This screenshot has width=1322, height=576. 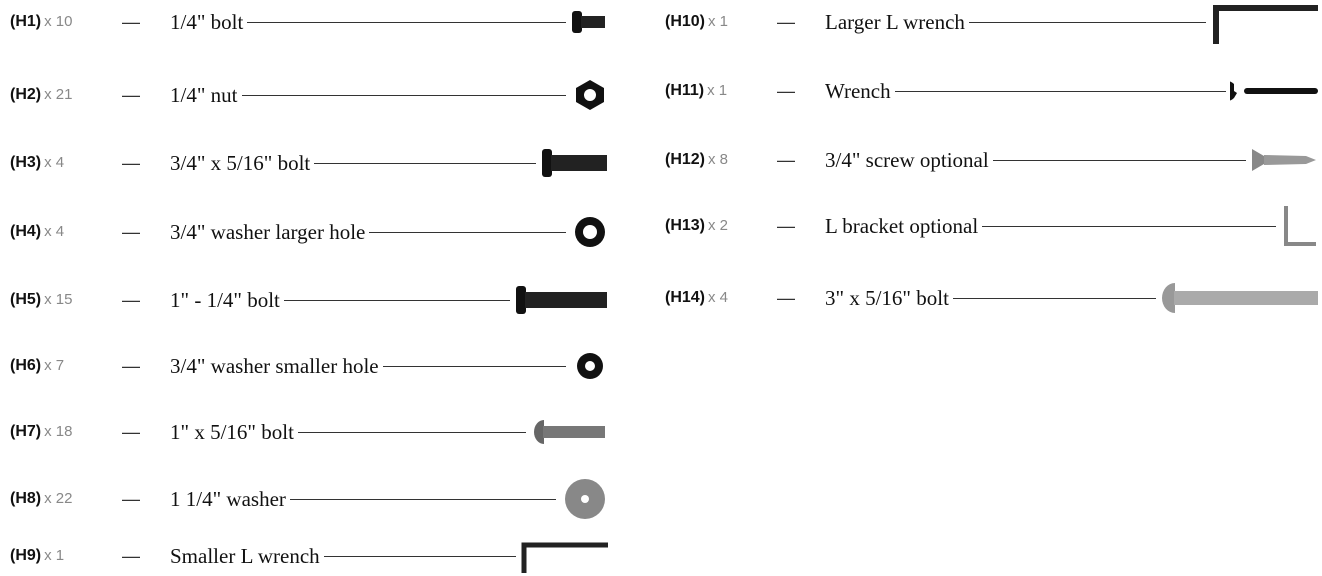 I want to click on part-row: (H3) x 4—3/4" x 5/16" bolt, so click(x=310, y=163).